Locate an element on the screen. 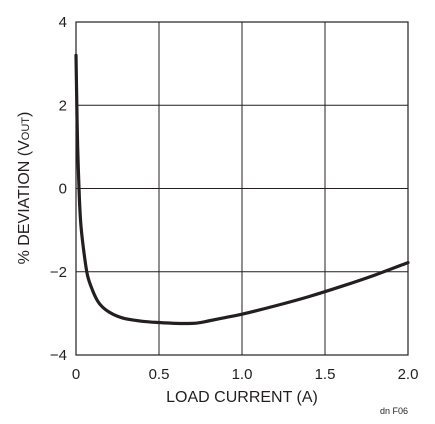 The height and width of the screenshot is (424, 435). x-tick-label: 0 is located at coordinates (76, 374).